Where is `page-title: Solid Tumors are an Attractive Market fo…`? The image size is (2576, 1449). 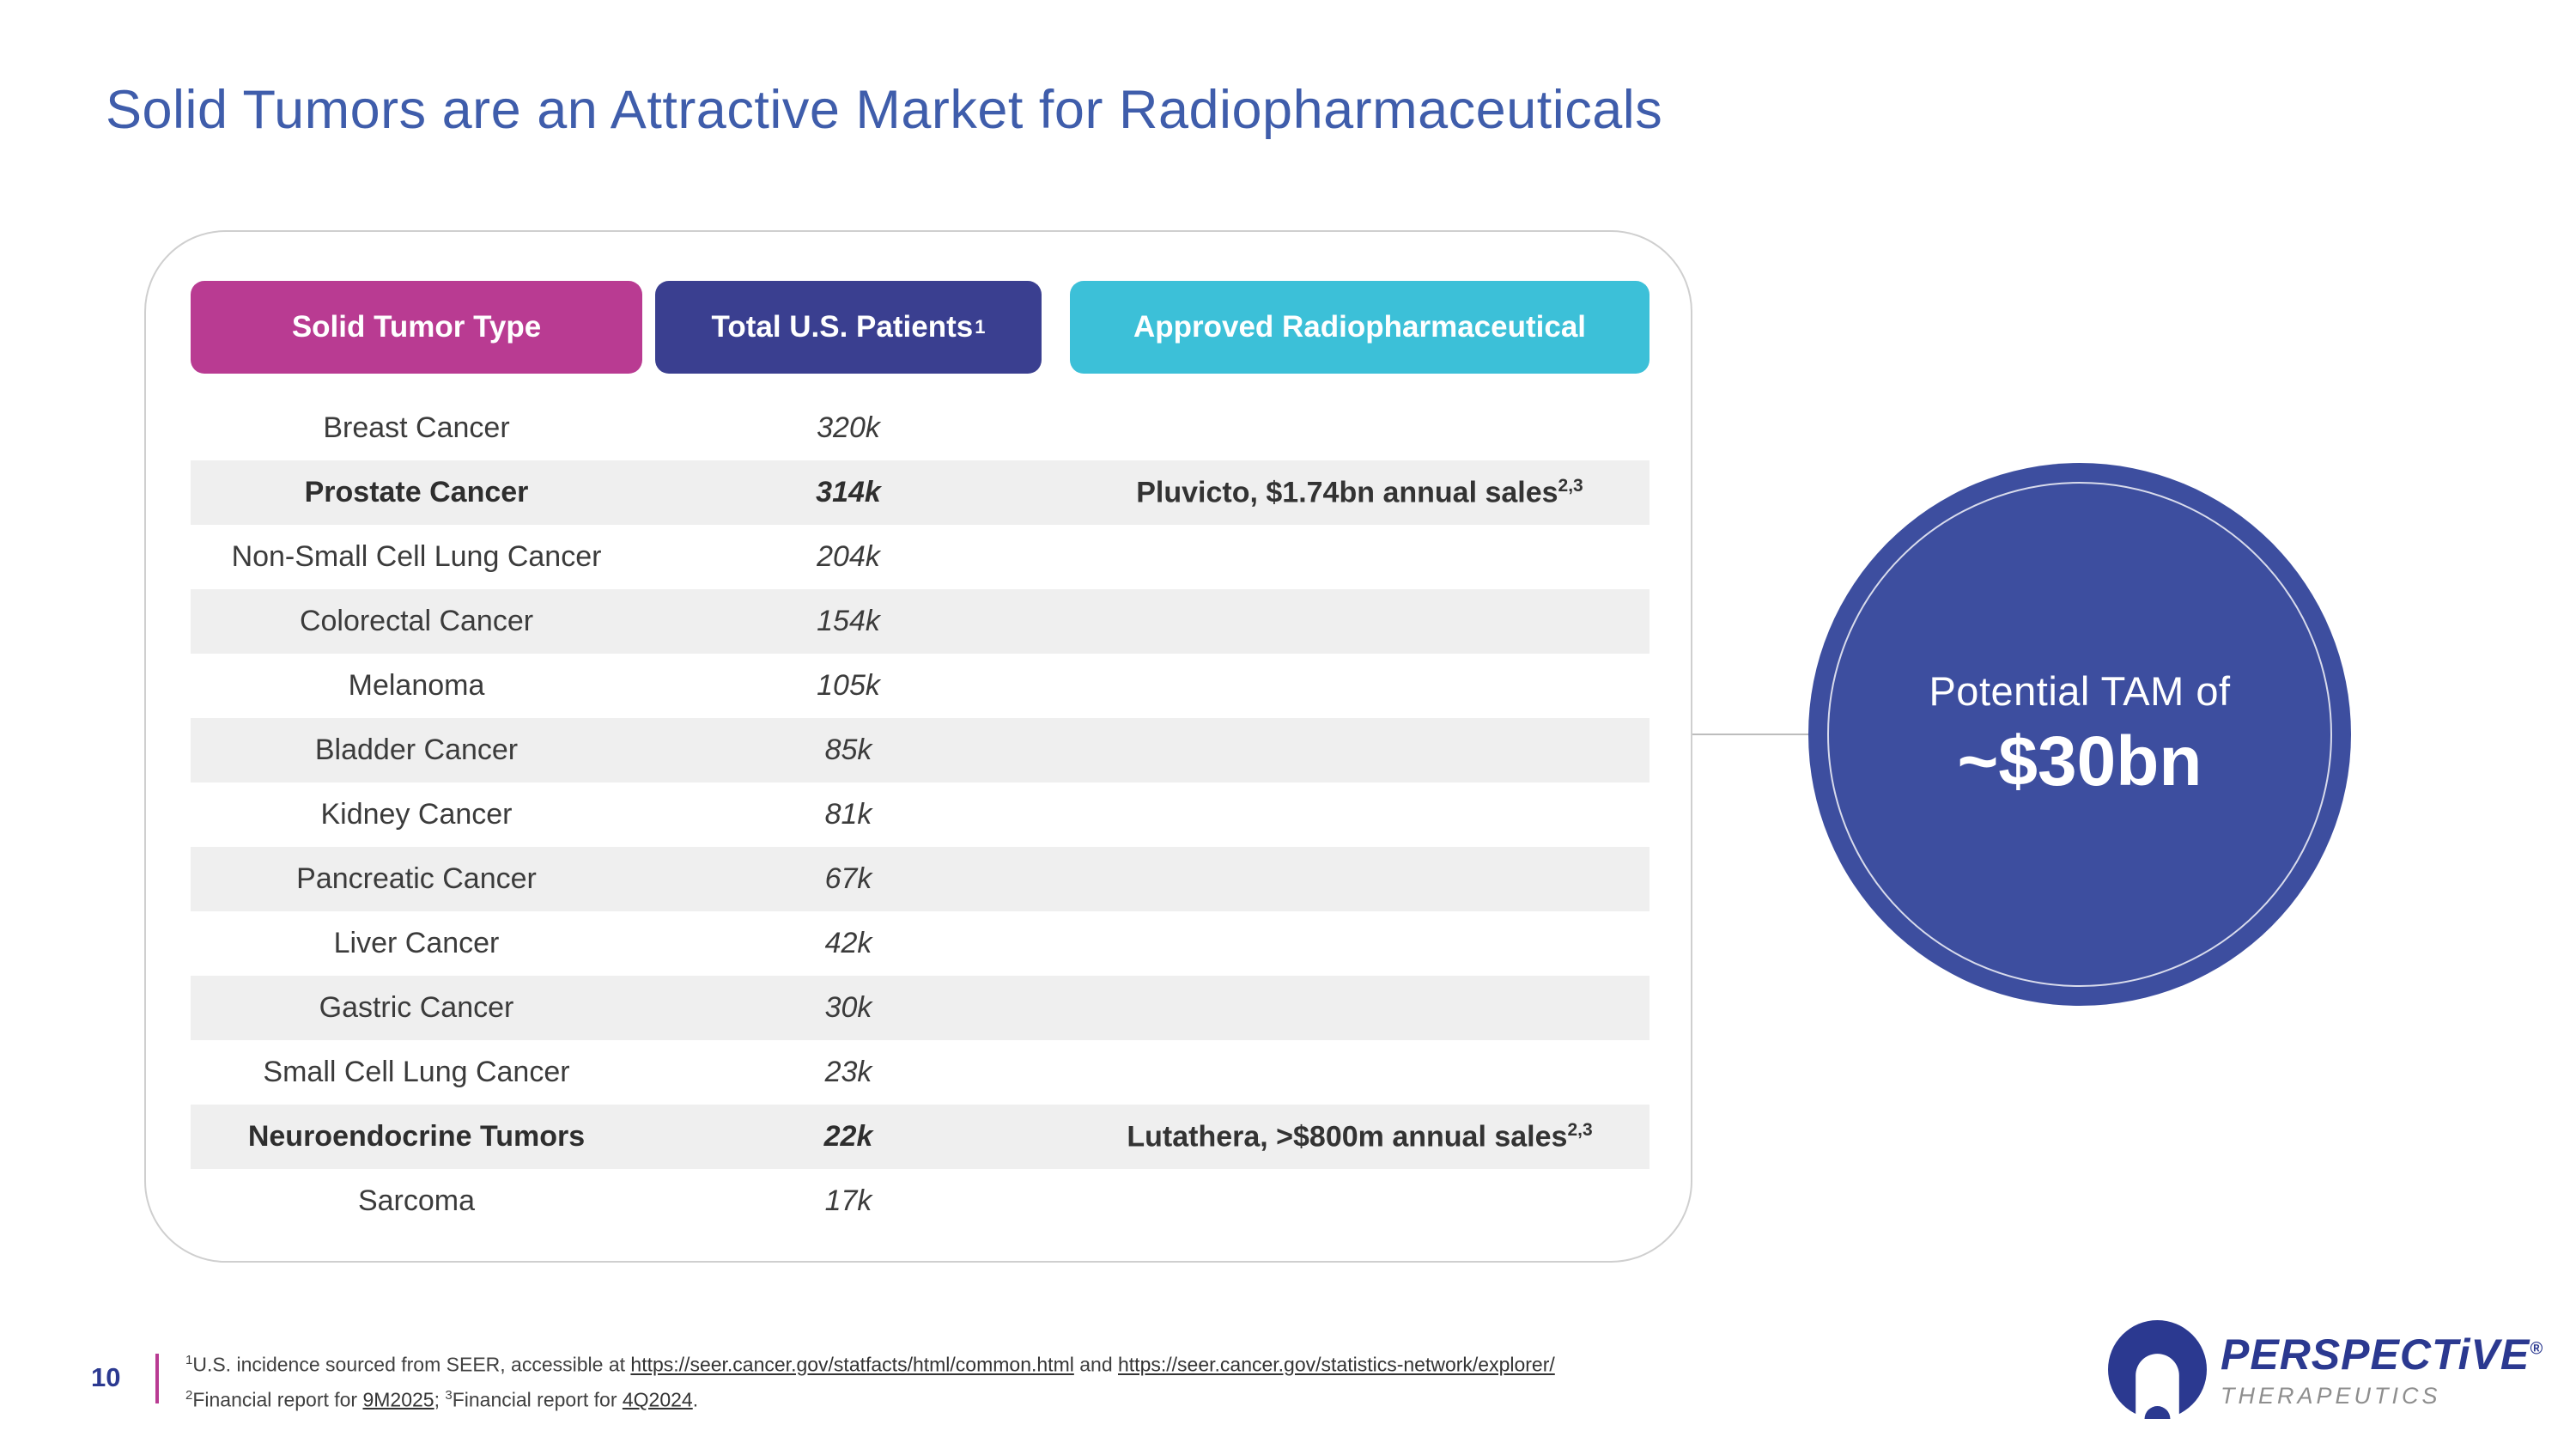
page-title: Solid Tumors are an Attractive Market fo… is located at coordinates (885, 110).